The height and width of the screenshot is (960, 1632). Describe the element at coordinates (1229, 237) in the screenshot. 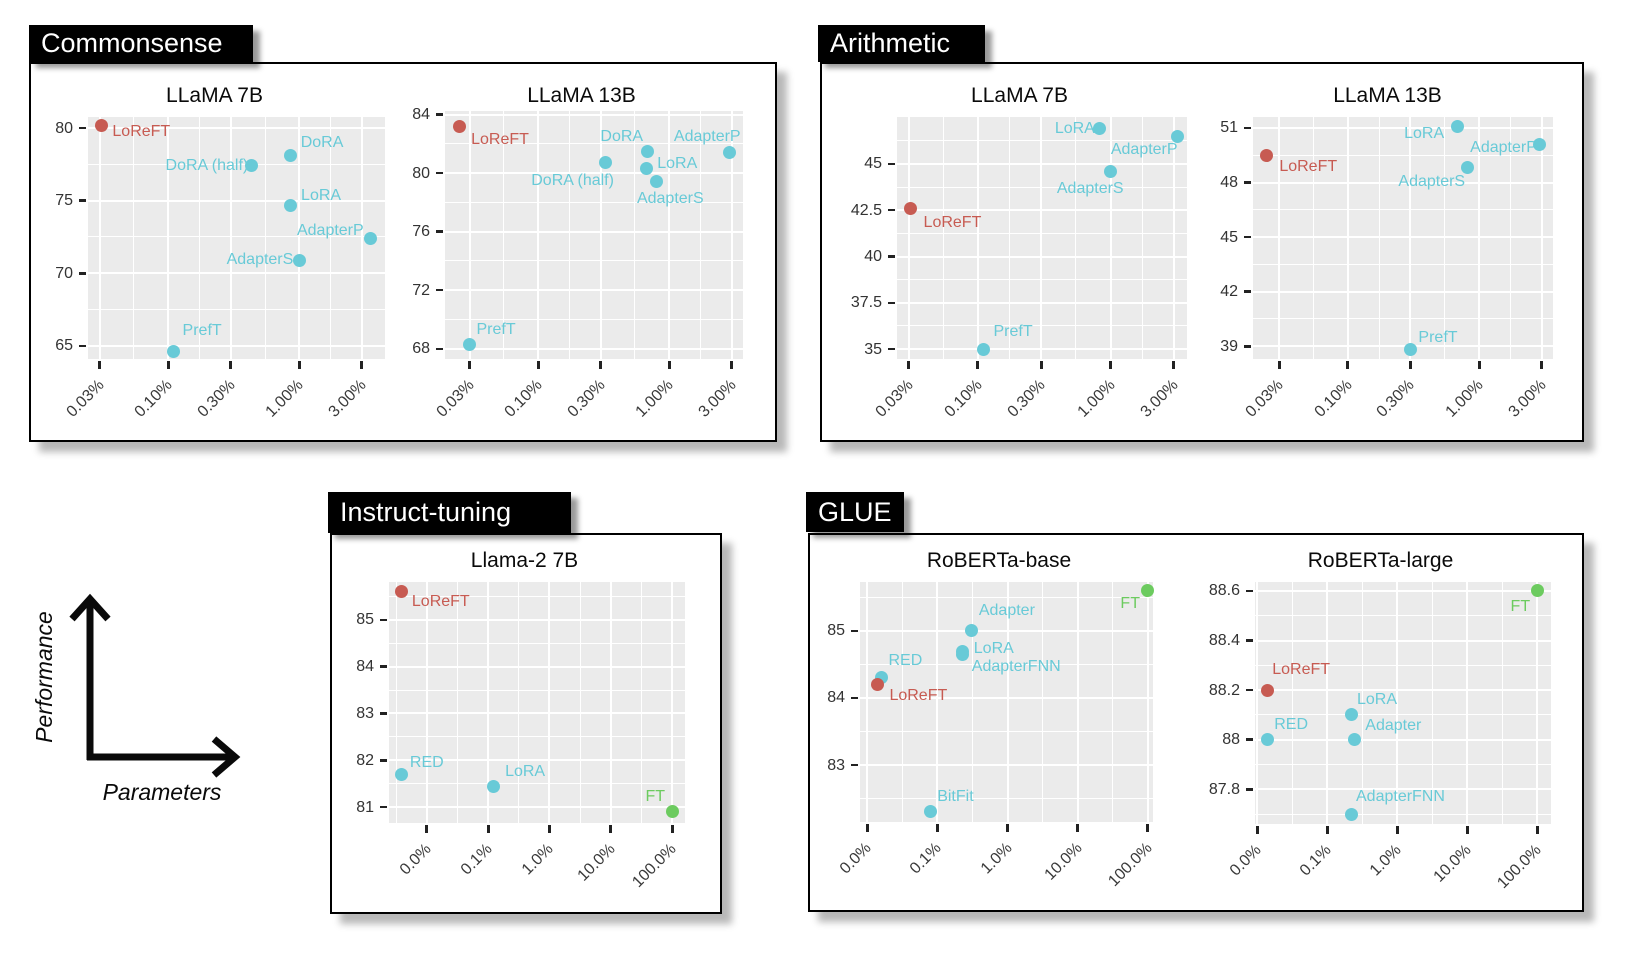

I see `y-tick-label: 45` at that location.